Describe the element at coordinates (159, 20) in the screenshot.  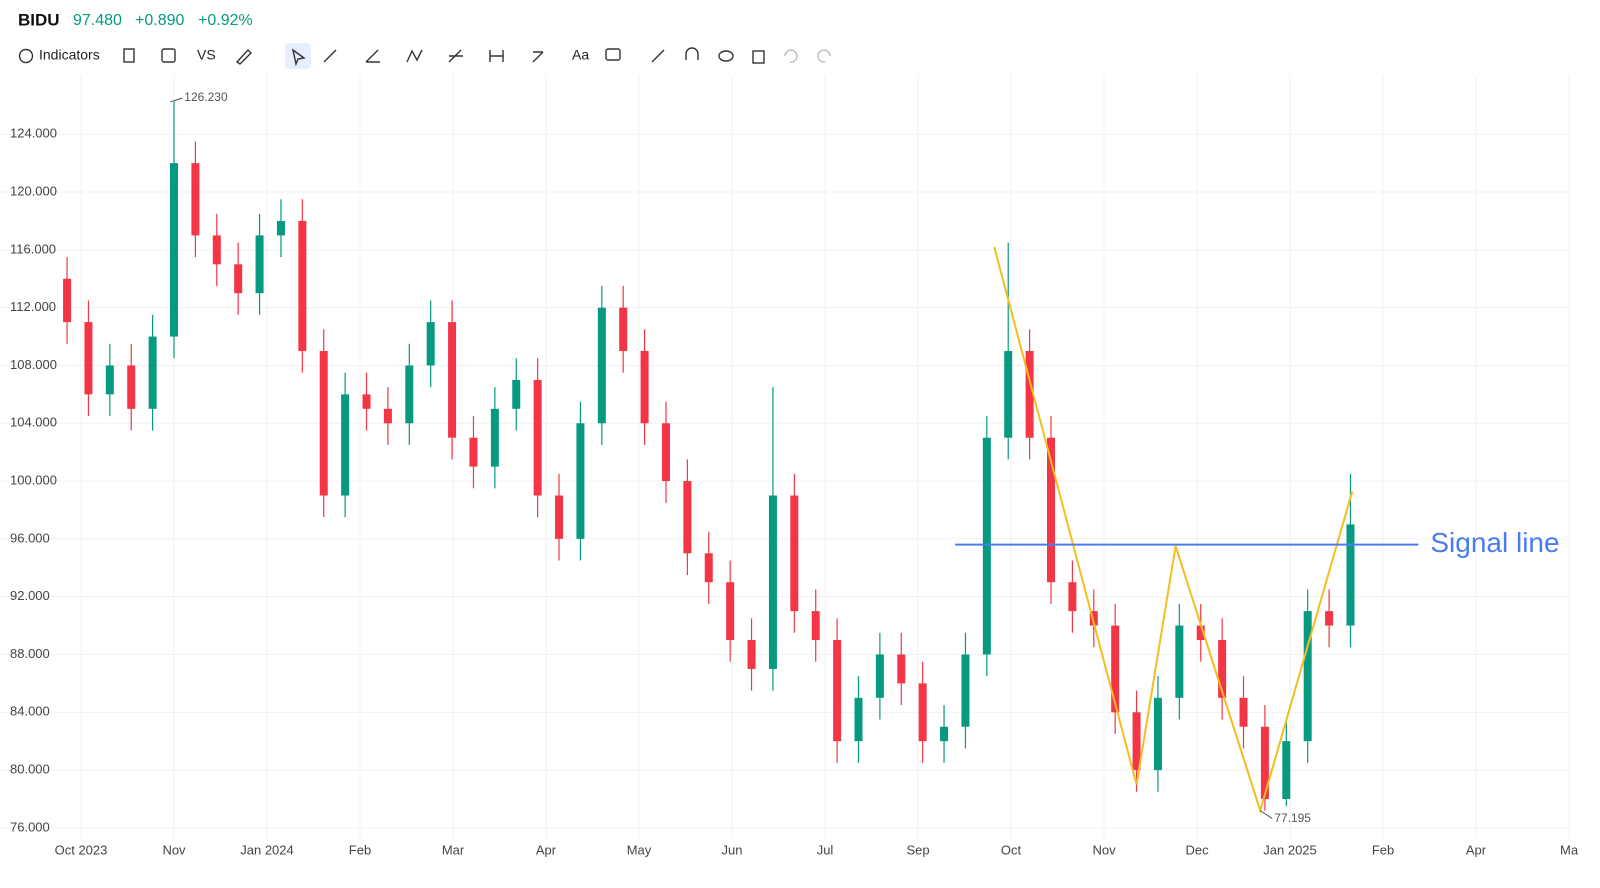
I see `change: +0.890` at that location.